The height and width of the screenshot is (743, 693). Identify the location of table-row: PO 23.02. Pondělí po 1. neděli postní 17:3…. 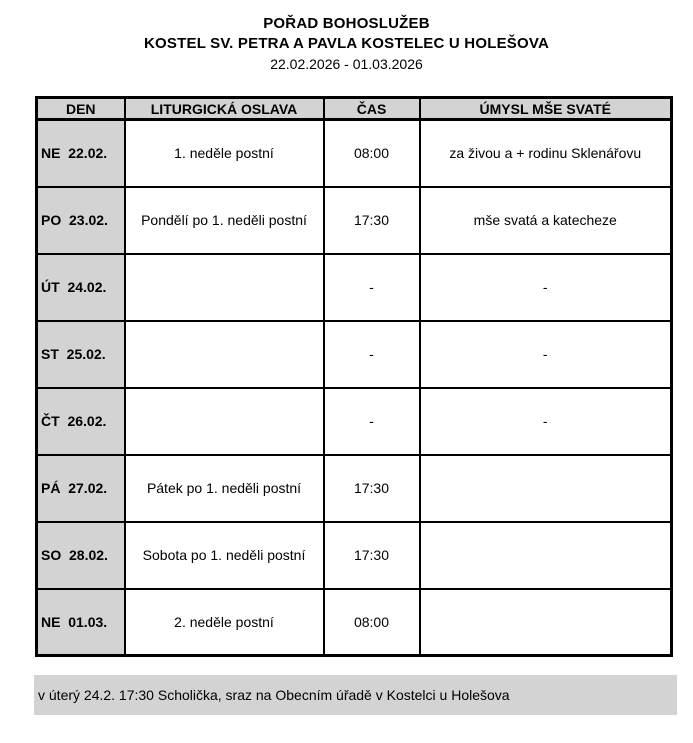
(354, 220).